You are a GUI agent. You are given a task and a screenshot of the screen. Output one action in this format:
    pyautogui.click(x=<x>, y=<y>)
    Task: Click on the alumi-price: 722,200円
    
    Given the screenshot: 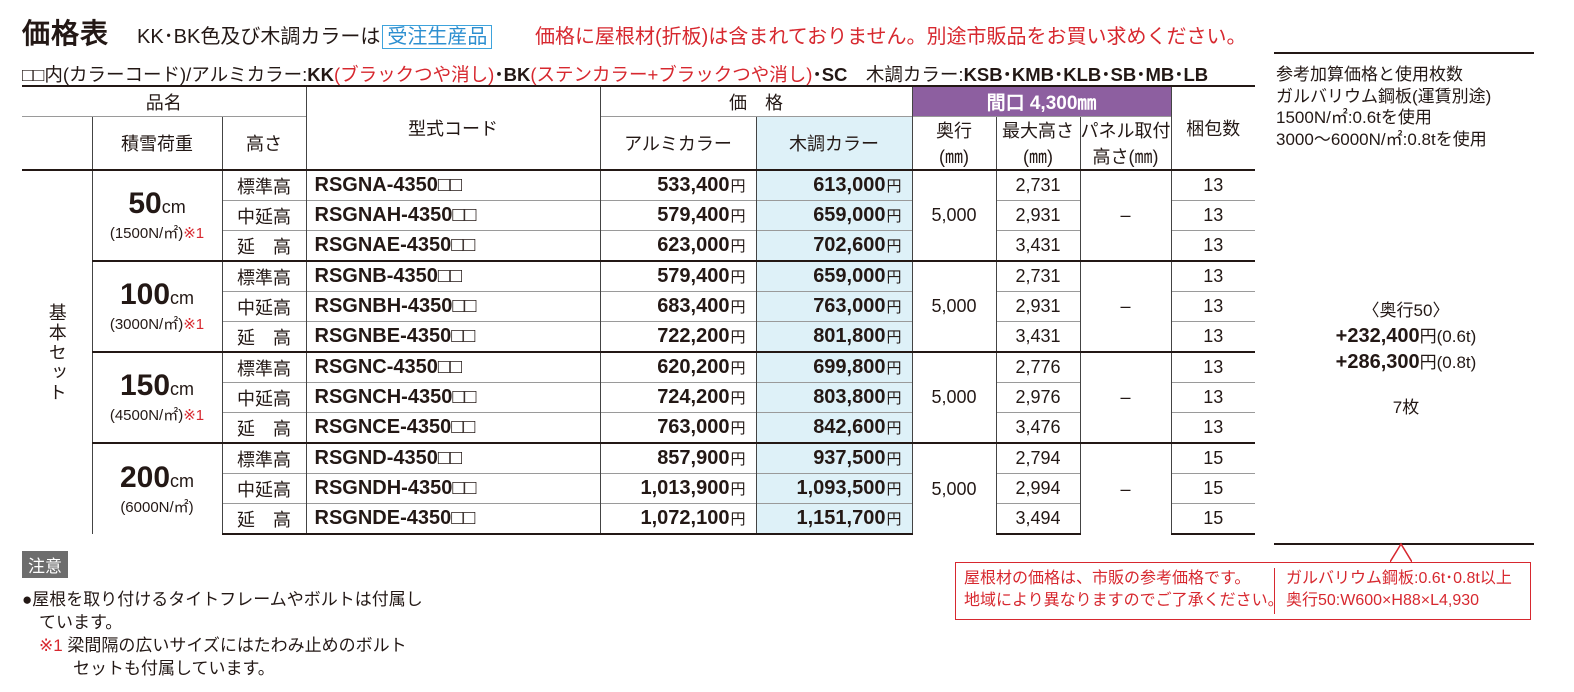 What is the action you would take?
    pyautogui.click(x=677, y=336)
    